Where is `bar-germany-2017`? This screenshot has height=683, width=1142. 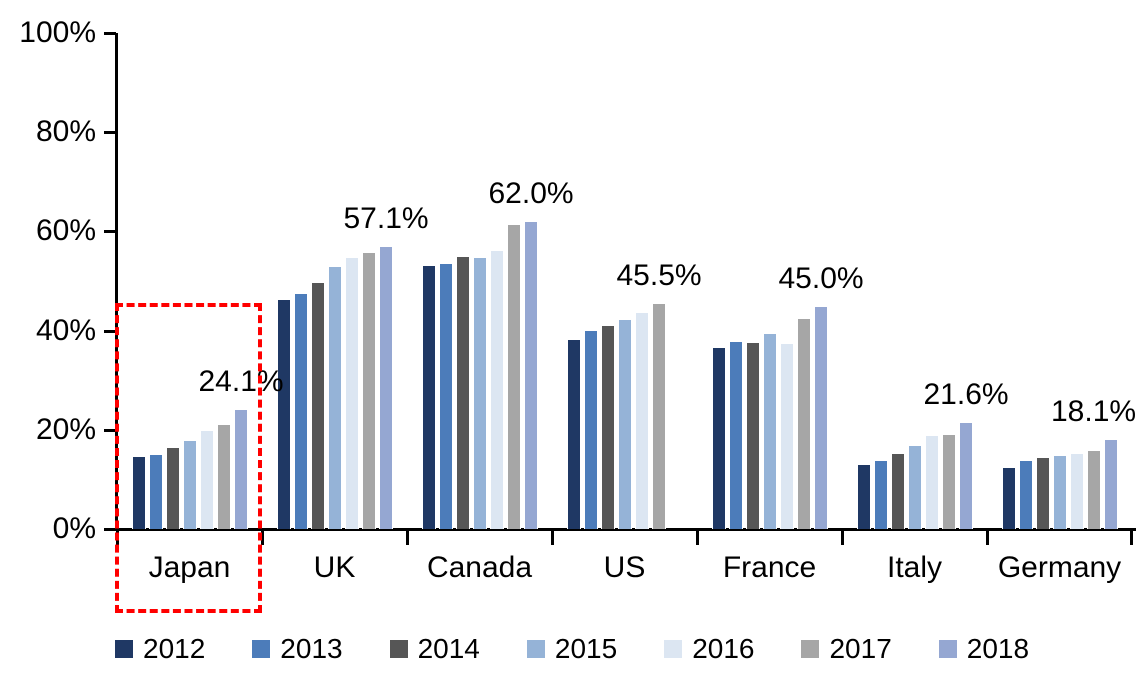
bar-germany-2017 is located at coordinates (1094, 489).